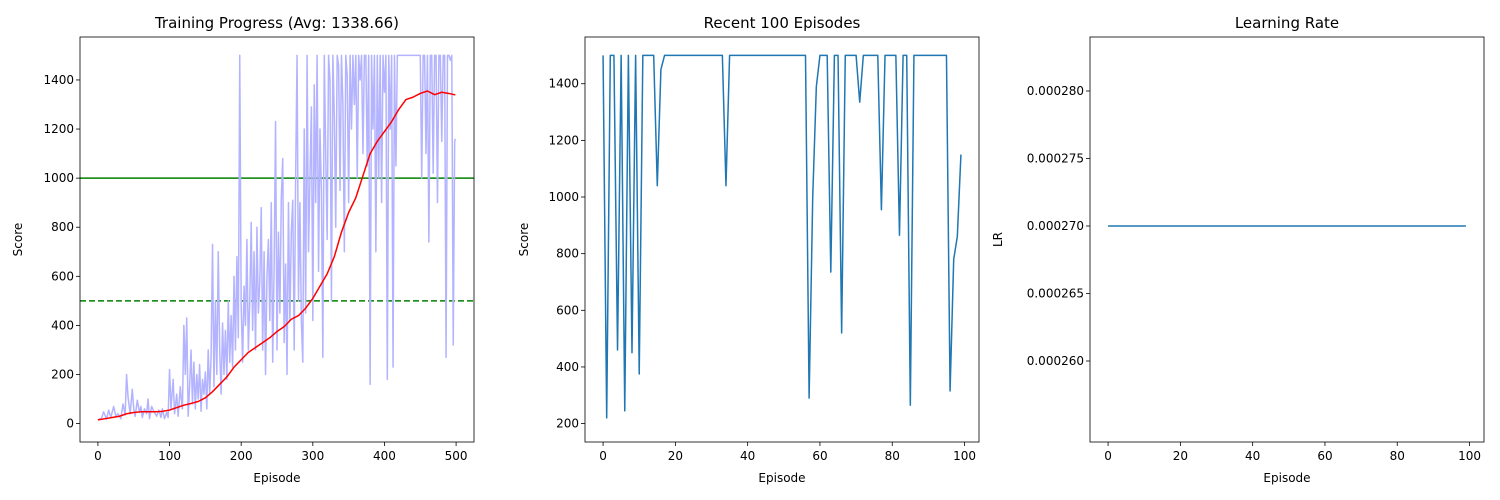 Image resolution: width=1500 pixels, height=500 pixels. Describe the element at coordinates (782, 23) in the screenshot. I see `chart-title: Recent 100 Episodes` at that location.